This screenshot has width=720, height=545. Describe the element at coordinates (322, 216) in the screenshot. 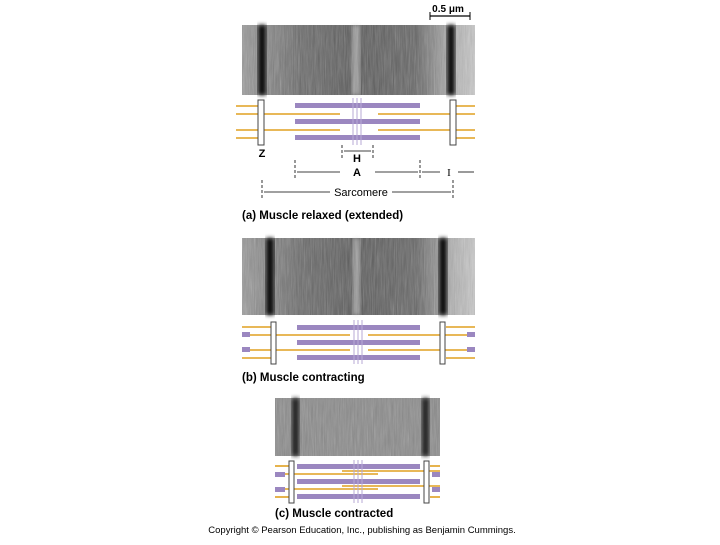

I see `caption: (a) Muscle relaxed (extended)` at that location.